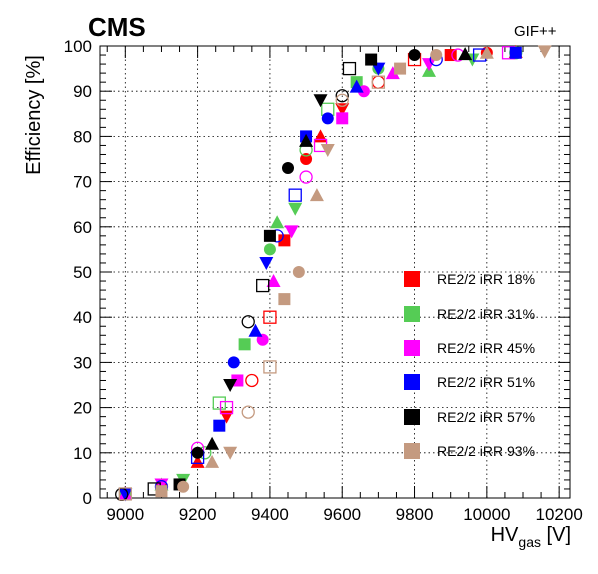 The width and height of the screenshot is (598, 574). What do you see at coordinates (34, 115) in the screenshot?
I see `y-axis-title: Efficiency [%]` at bounding box center [34, 115].